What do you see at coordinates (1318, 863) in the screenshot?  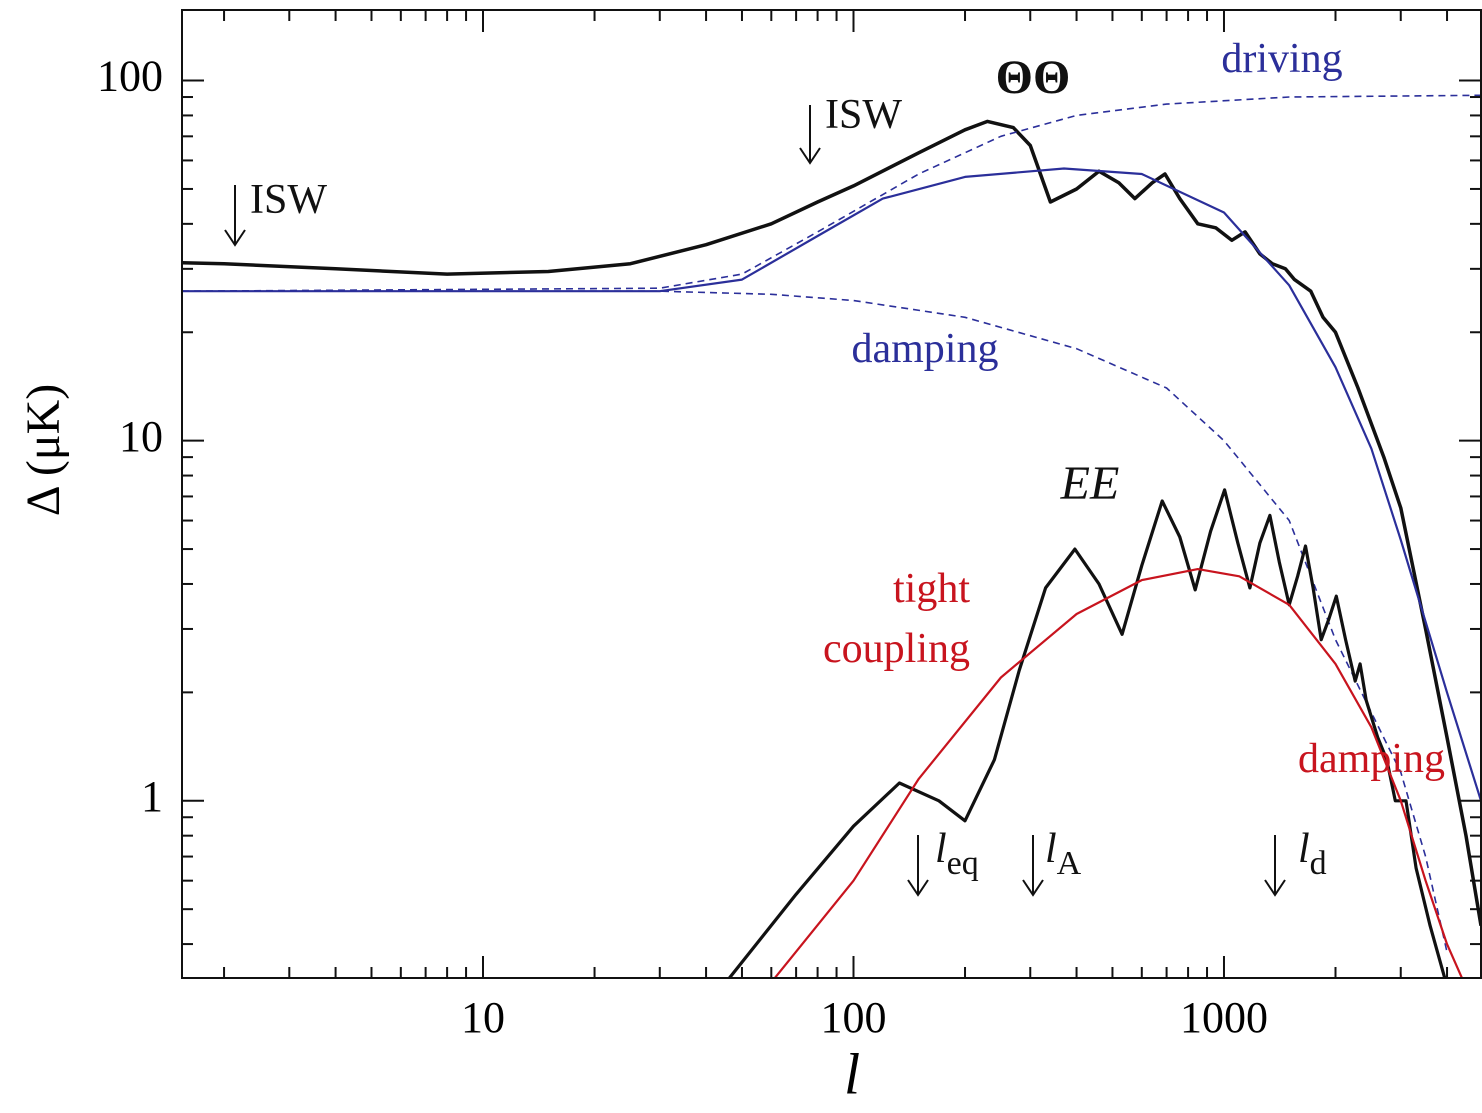 I see `annotation-subscript: d` at bounding box center [1318, 863].